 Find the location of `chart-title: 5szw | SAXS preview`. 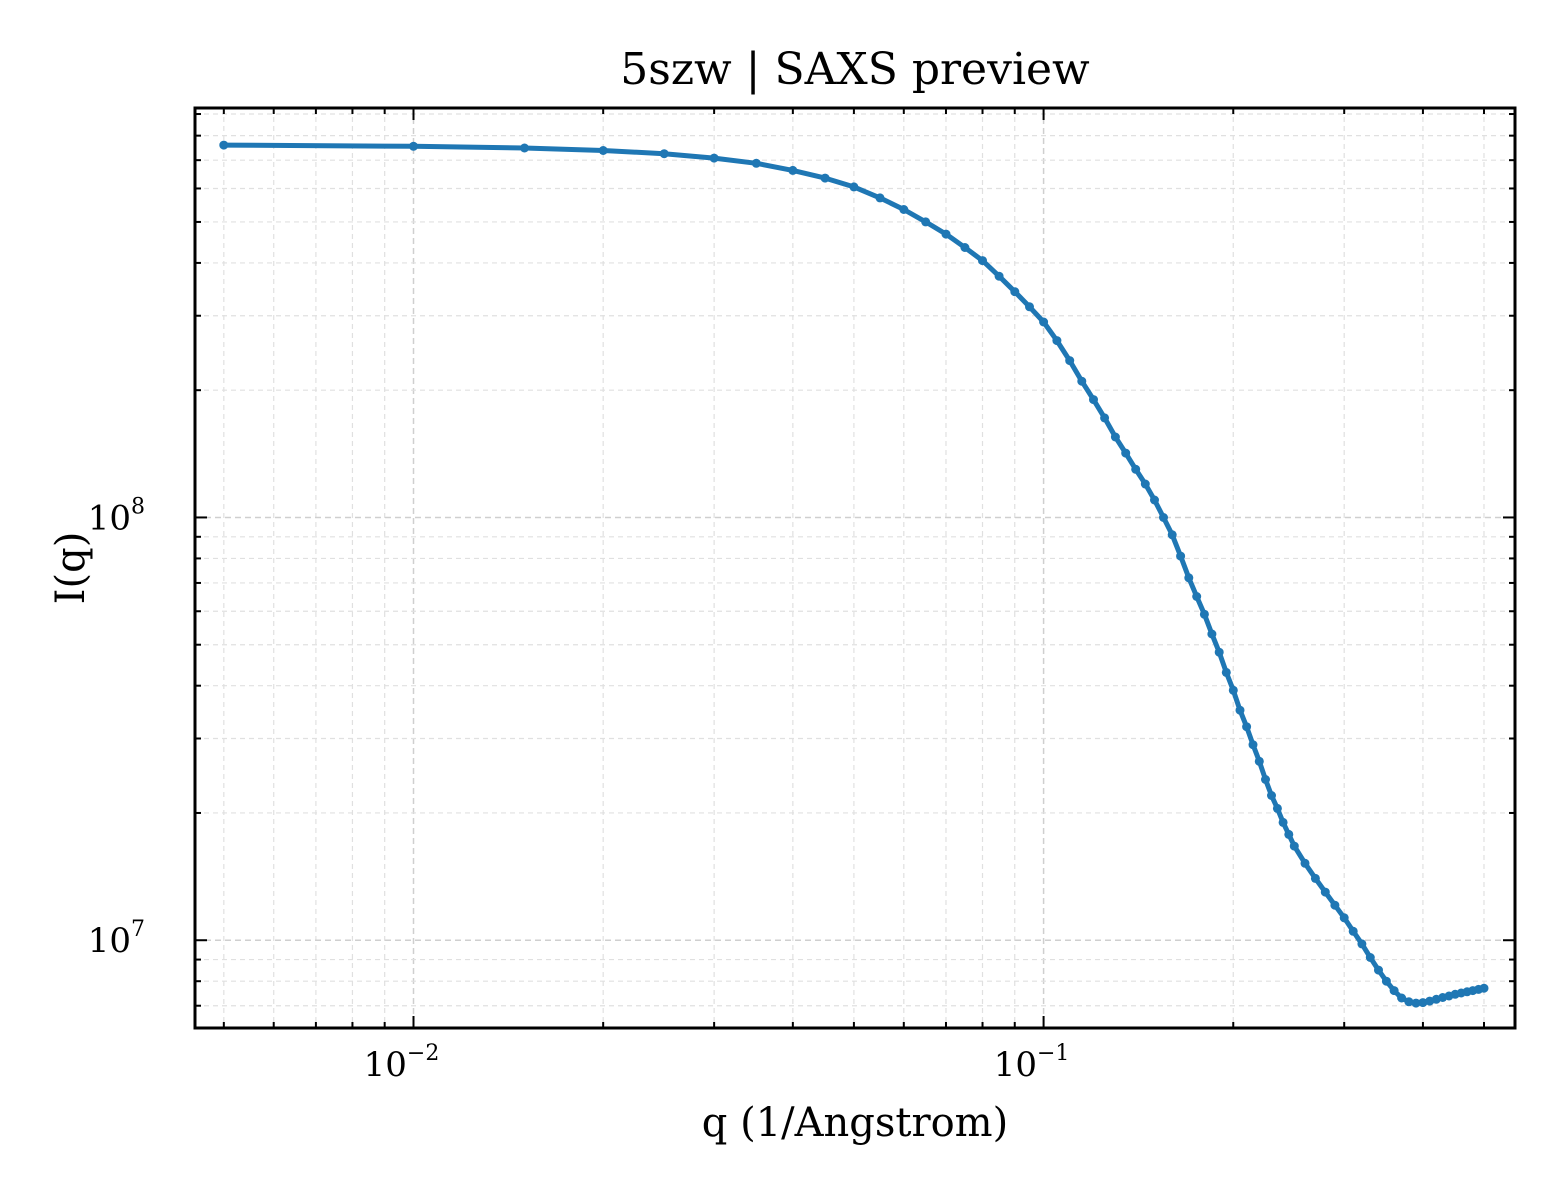

chart-title: 5szw | SAXS preview is located at coordinates (855, 69).